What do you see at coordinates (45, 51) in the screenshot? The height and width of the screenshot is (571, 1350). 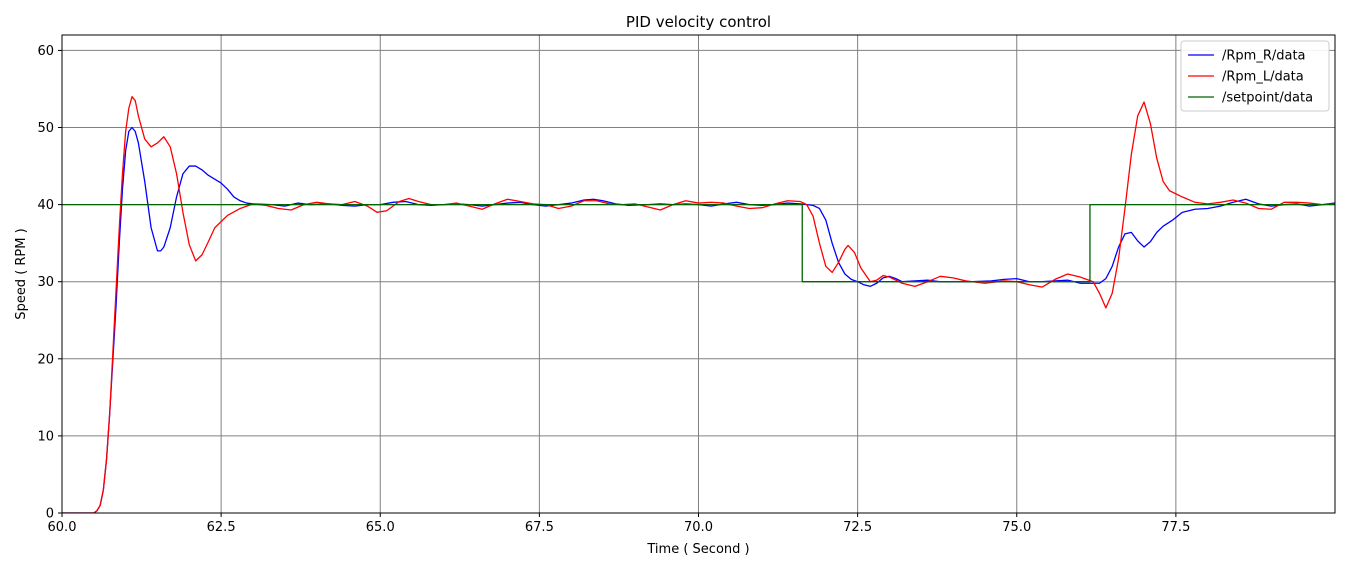 I see `y-tick-label: 60` at bounding box center [45, 51].